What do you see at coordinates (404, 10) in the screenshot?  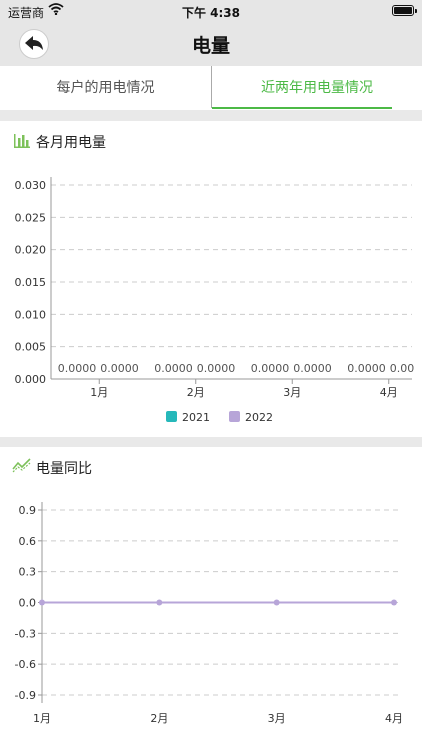 I see `battery-icon` at bounding box center [404, 10].